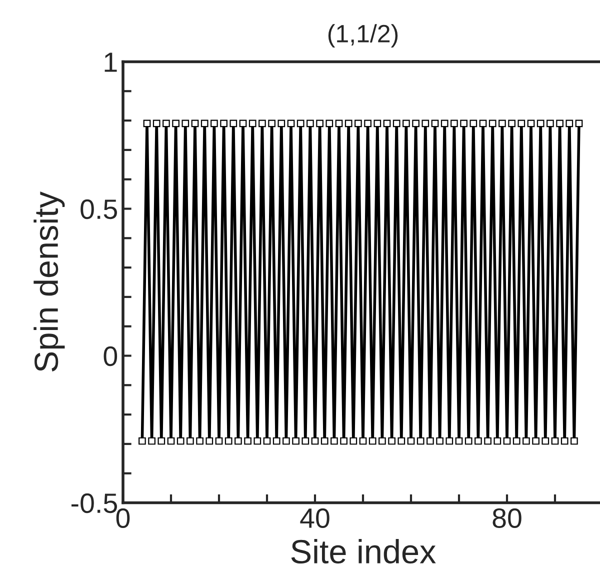  What do you see at coordinates (111, 356) in the screenshot?
I see `y-tick-label: 0` at bounding box center [111, 356].